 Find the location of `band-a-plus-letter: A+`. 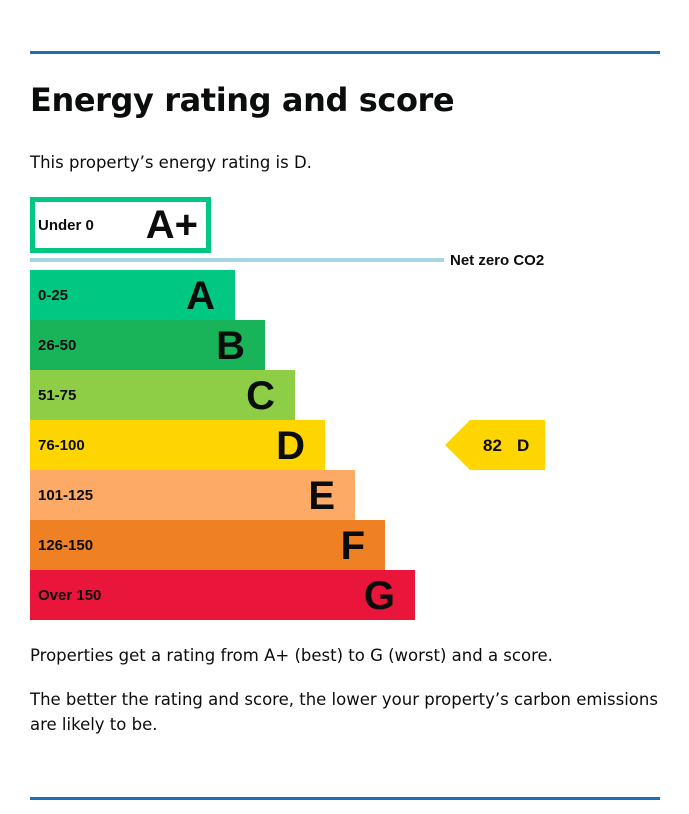

band-a-plus-letter: A+ is located at coordinates (172, 225).